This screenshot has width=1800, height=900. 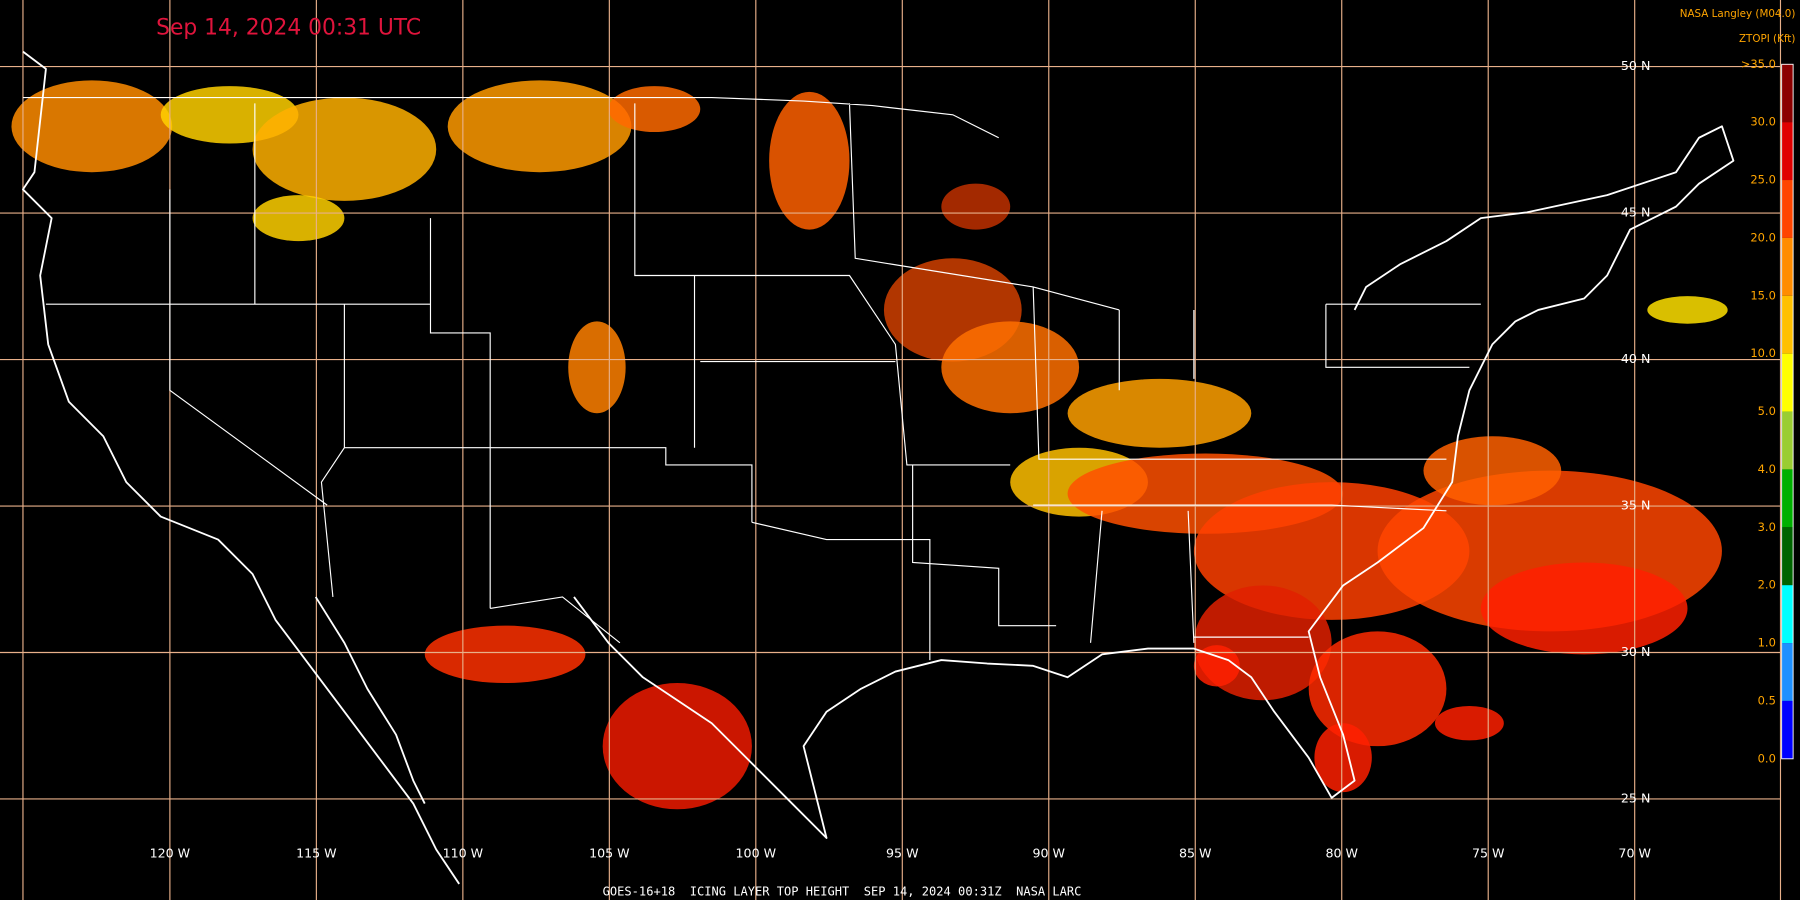 What do you see at coordinates (170, 853) in the screenshot?
I see `lon-label: 120 W` at bounding box center [170, 853].